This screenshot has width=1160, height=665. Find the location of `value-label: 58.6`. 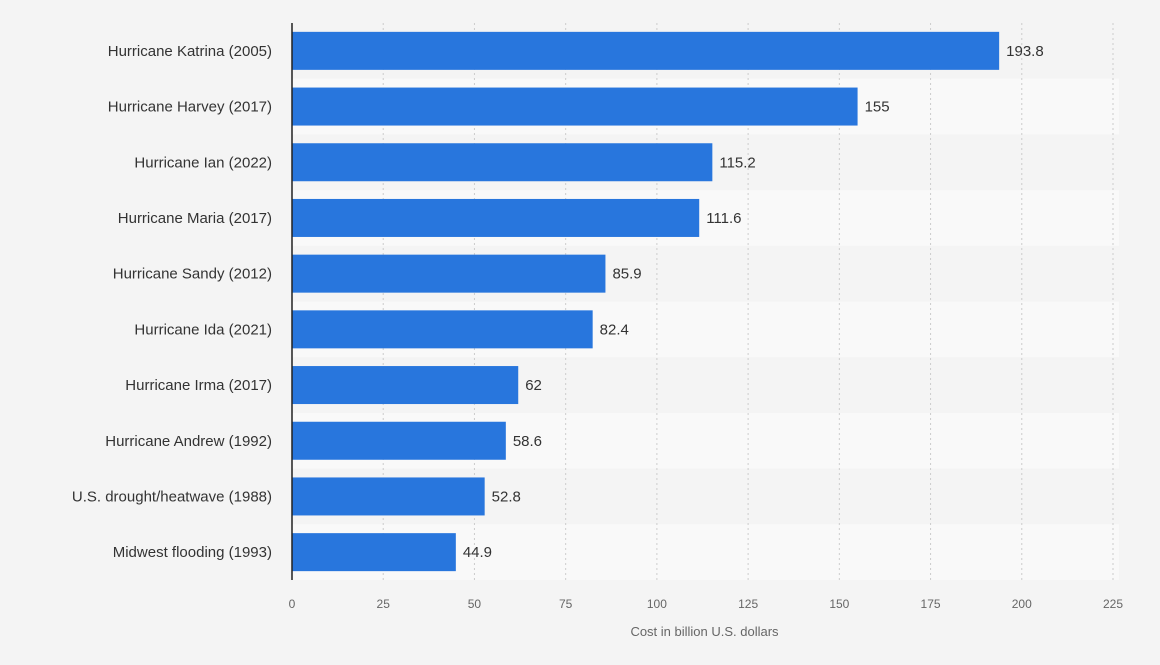

value-label: 58.6 is located at coordinates (527, 441).